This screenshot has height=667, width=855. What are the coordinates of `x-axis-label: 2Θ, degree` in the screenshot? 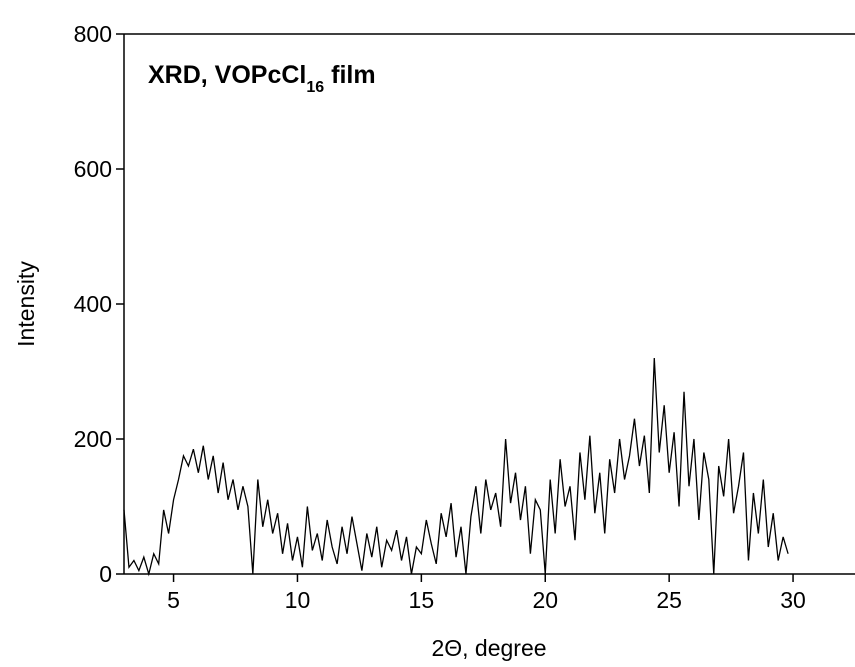 It's located at (488, 648).